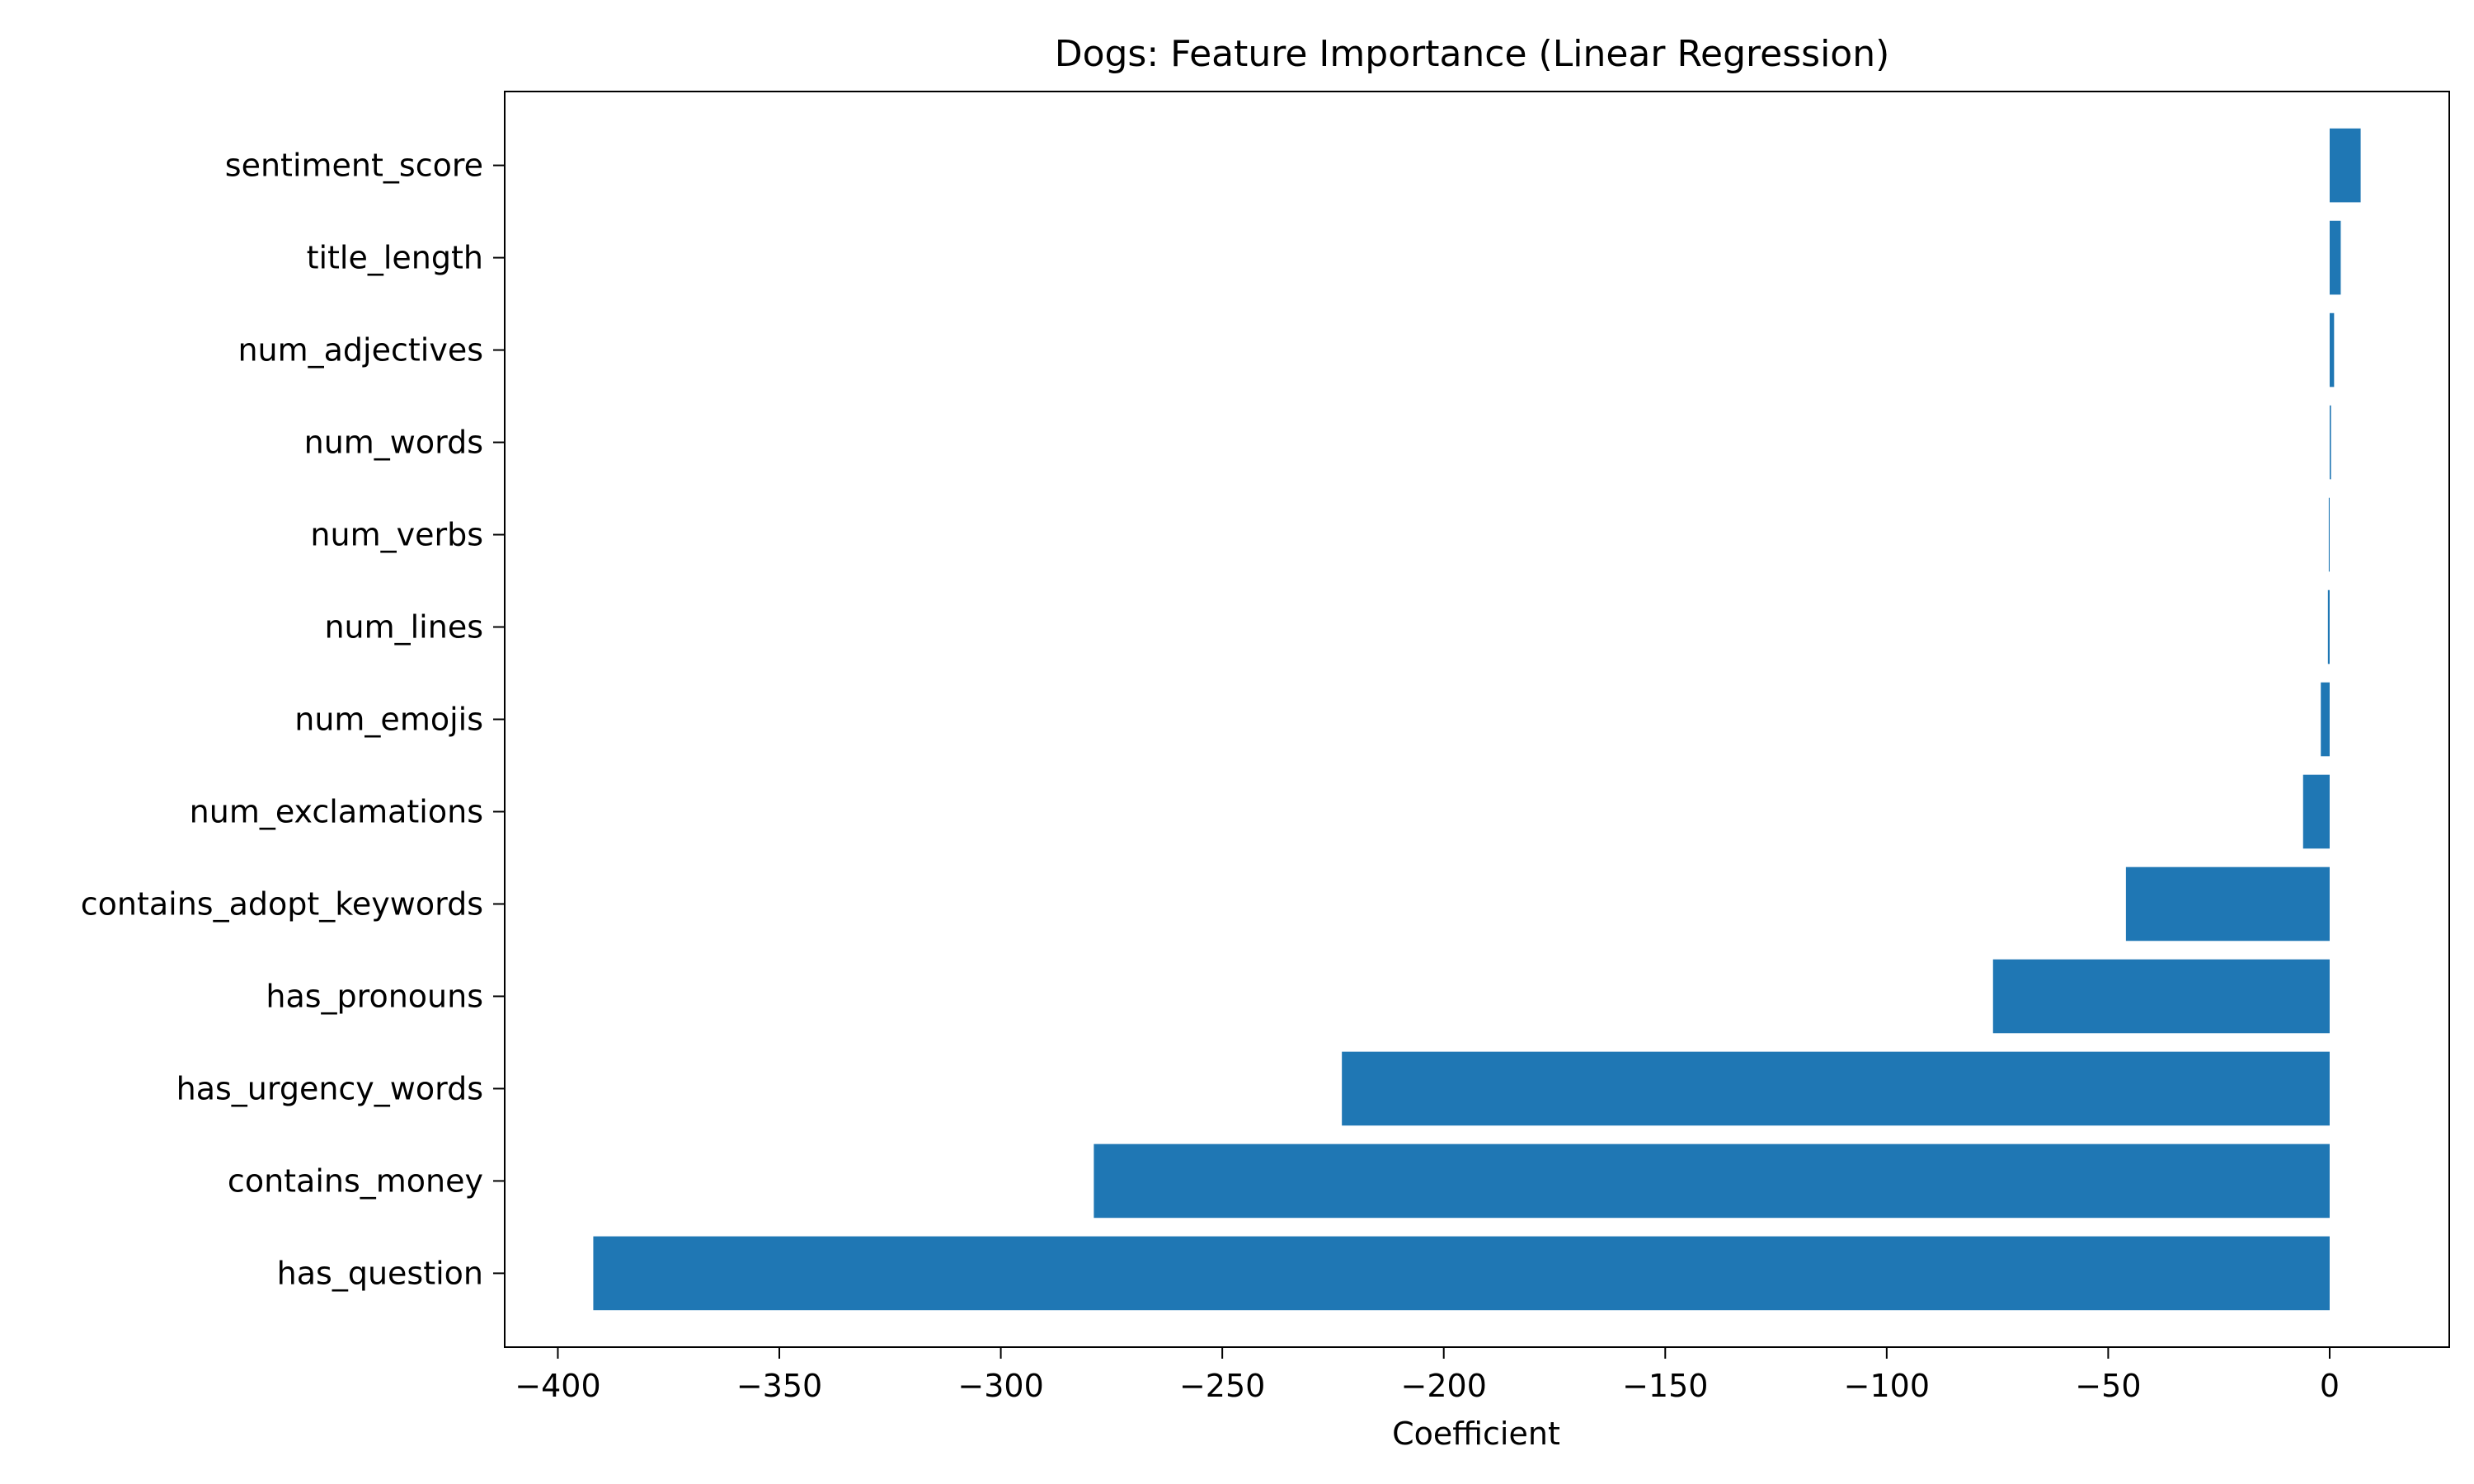 The width and height of the screenshot is (2474, 1484). Describe the element at coordinates (2316, 811) in the screenshot. I see `bar-num_exclamations` at that location.